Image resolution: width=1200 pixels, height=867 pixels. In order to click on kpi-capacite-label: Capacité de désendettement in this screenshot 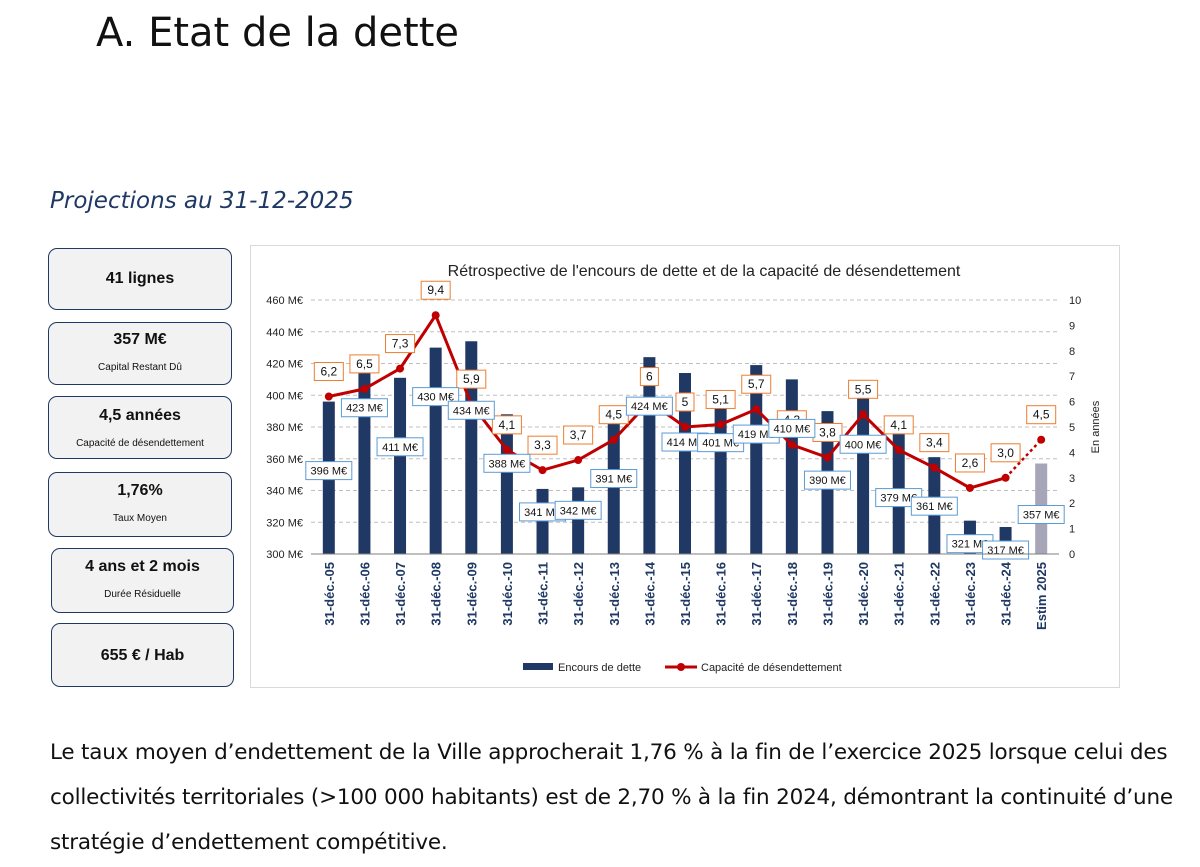, I will do `click(140, 443)`.